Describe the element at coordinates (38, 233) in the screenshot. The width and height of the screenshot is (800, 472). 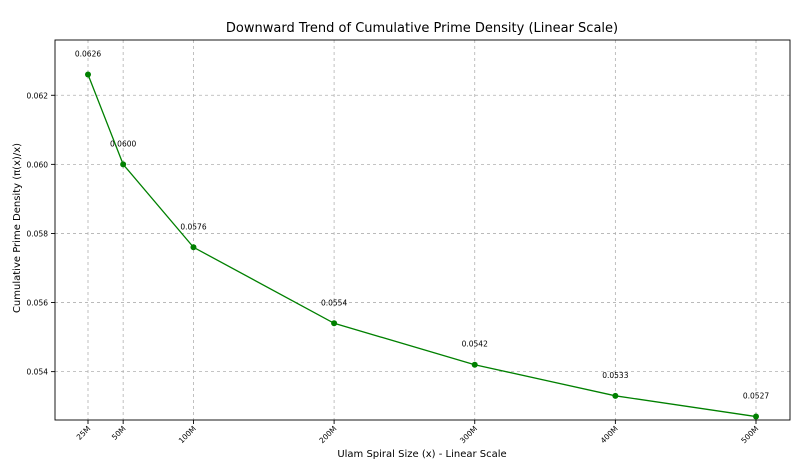
I see `y-tick-label: 0.058` at that location.